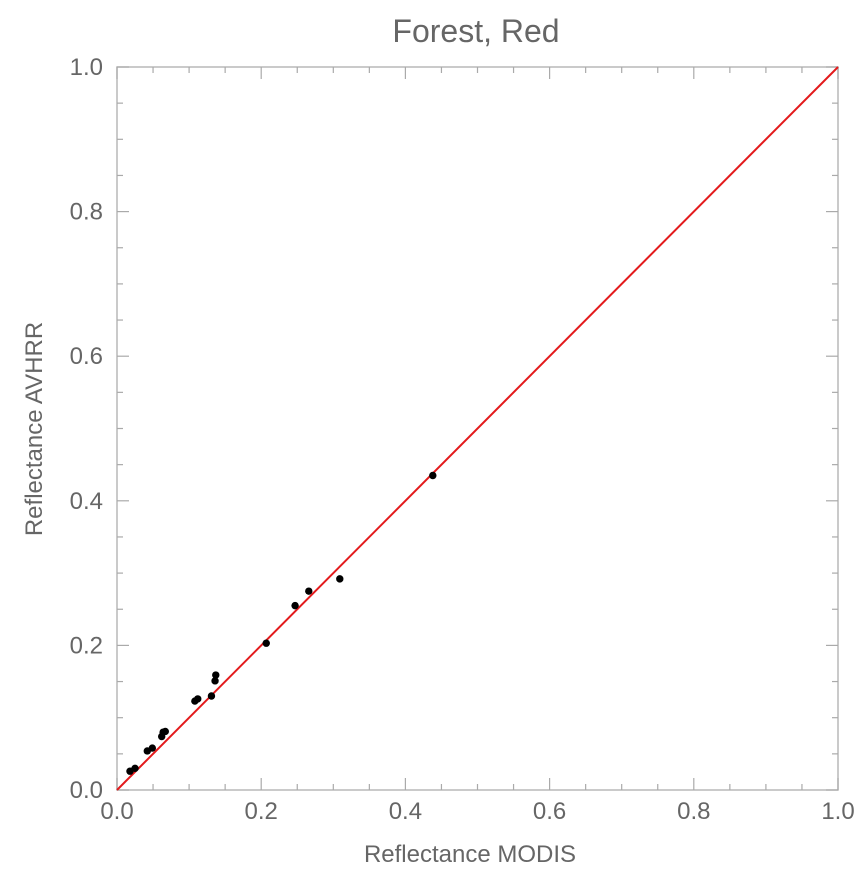 Image resolution: width=860 pixels, height=884 pixels. I want to click on y-tick-label: 0.4, so click(86, 501).